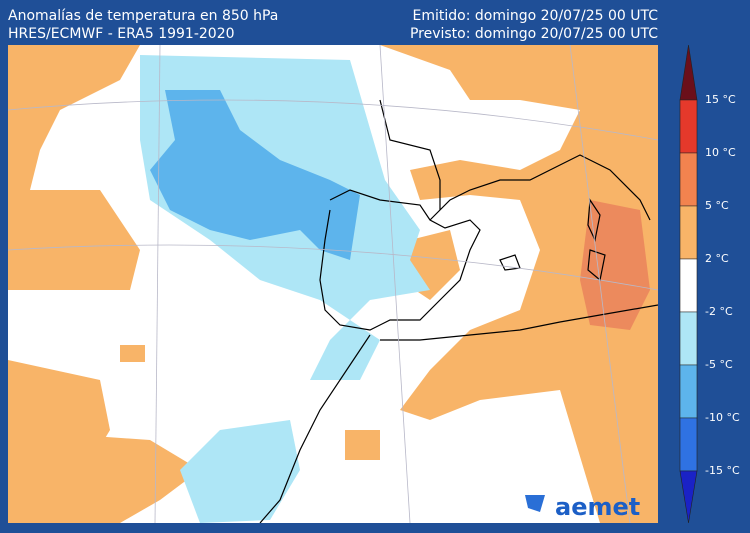  Describe the element at coordinates (615, 265) in the screenshot. I see `warmer-anomaly` at that location.